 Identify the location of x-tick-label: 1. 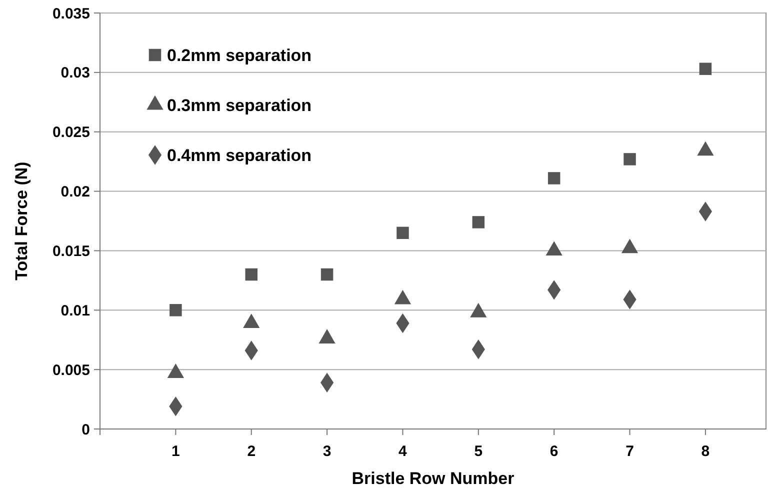
(176, 451).